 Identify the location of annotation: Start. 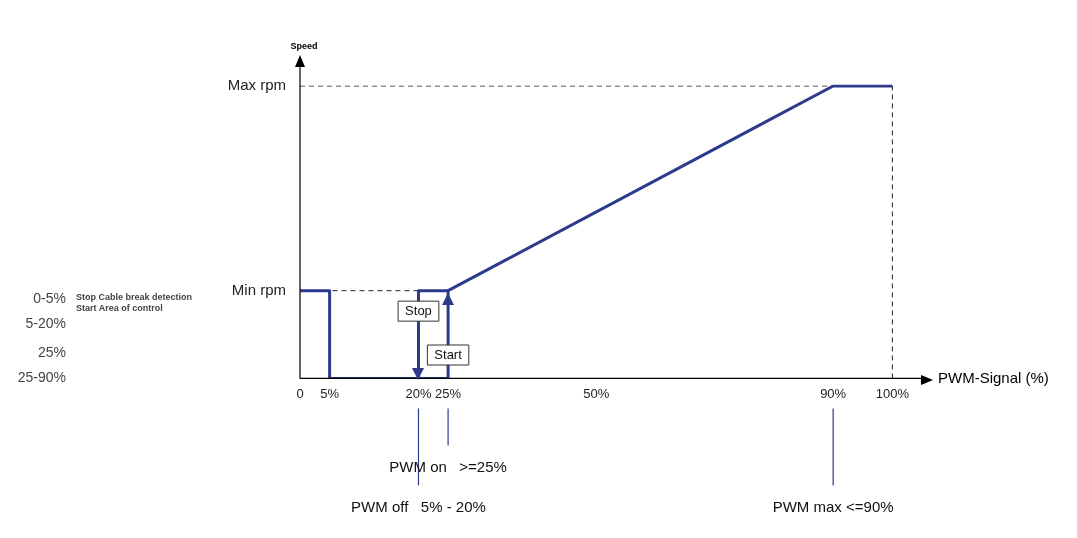
(448, 354).